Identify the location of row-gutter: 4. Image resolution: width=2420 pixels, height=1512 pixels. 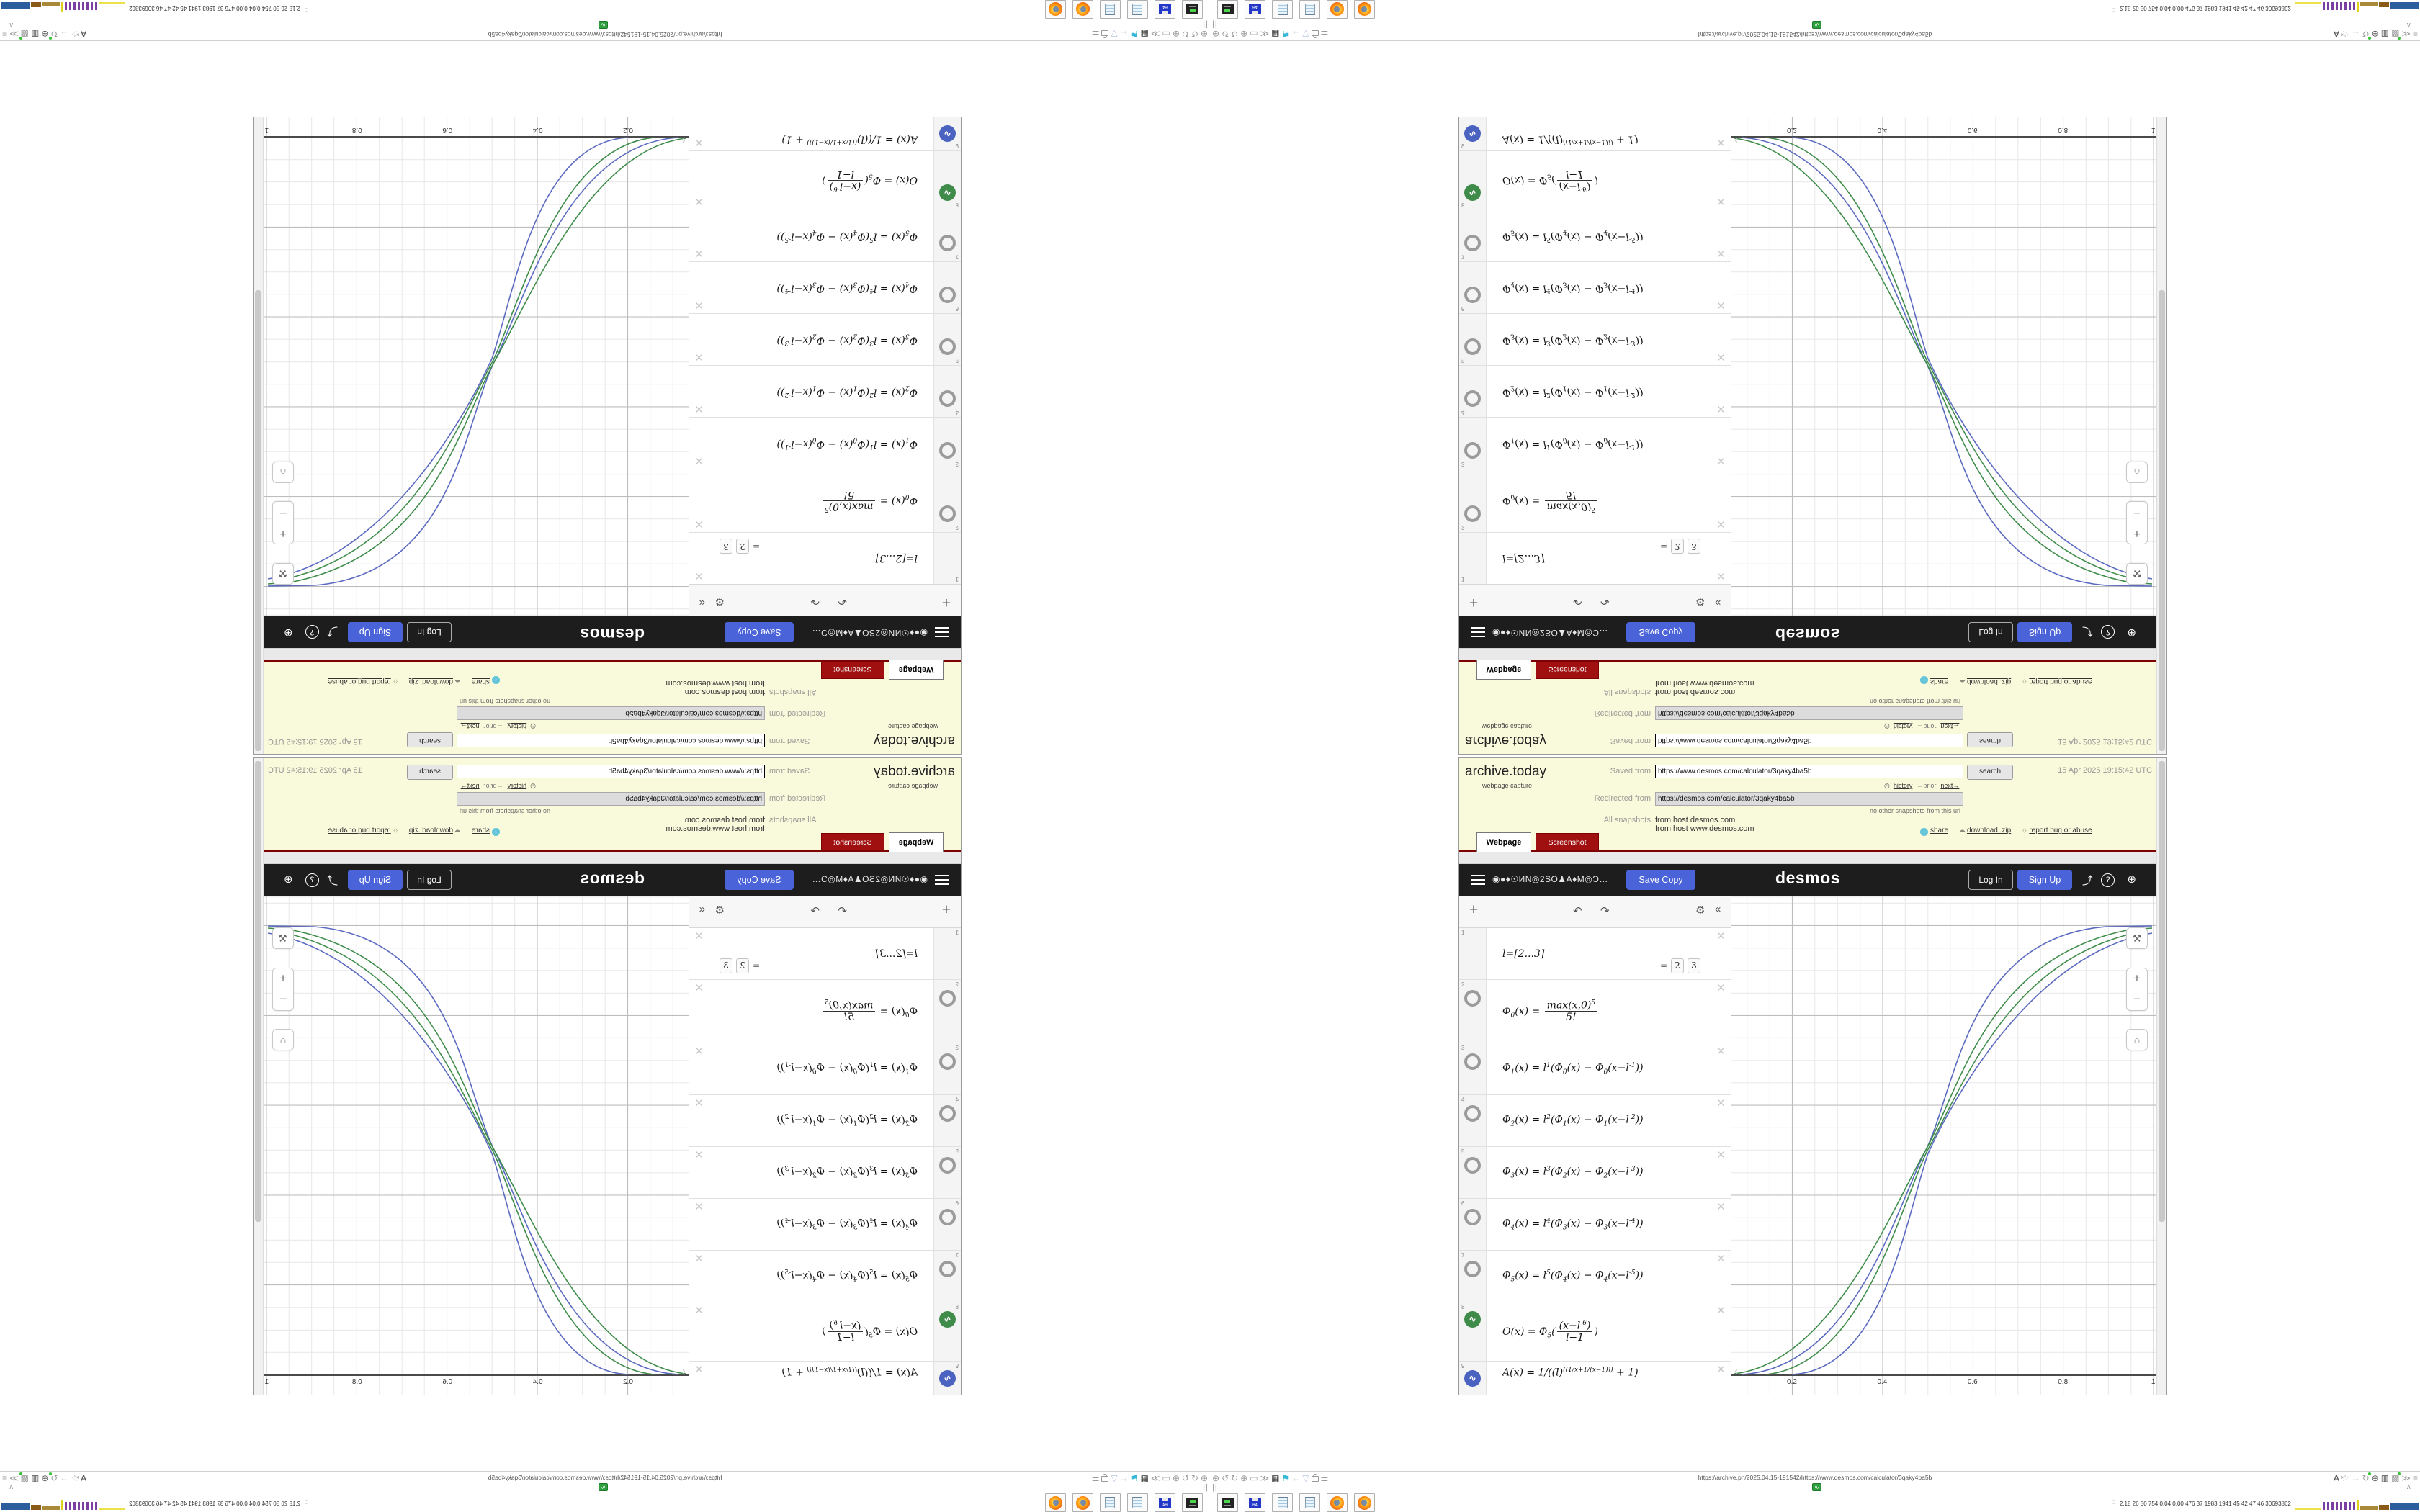
(947, 1120).